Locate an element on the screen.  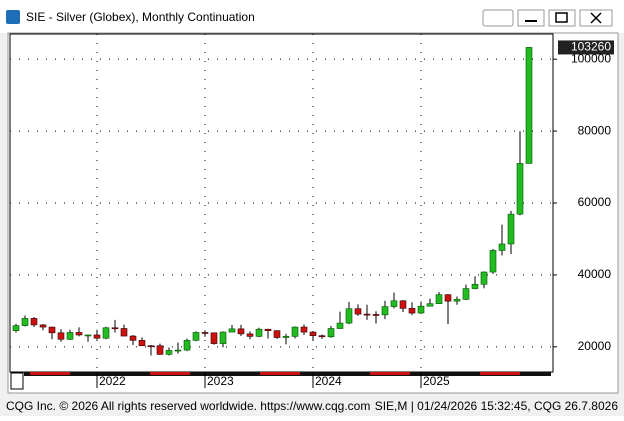
maximize-icon is located at coordinates (561, 17).